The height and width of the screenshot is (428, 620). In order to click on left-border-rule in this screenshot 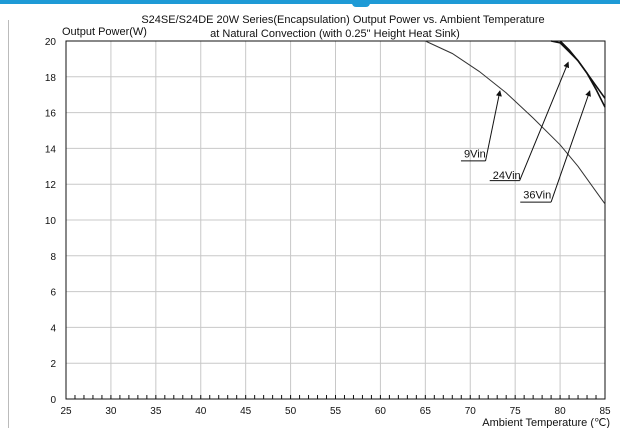, I will do `click(8, 224)`.